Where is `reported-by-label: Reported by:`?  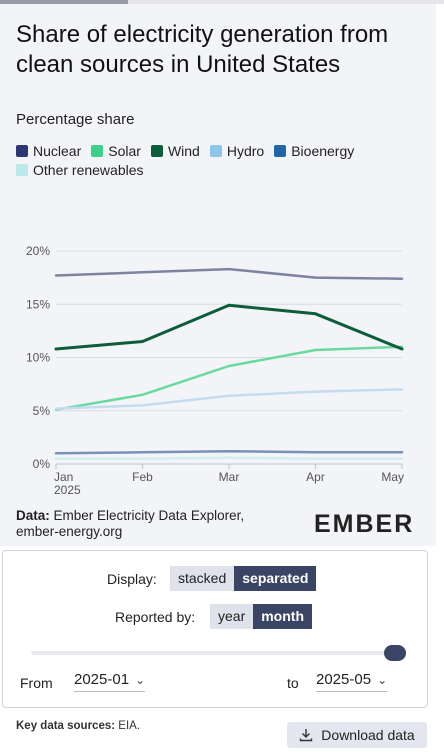
reported-by-label: Reported by: is located at coordinates (155, 617).